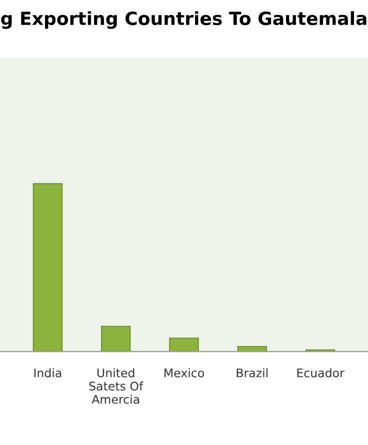 Image resolution: width=368 pixels, height=445 pixels. What do you see at coordinates (184, 373) in the screenshot?
I see `x-tick-label: Mexico` at bounding box center [184, 373].